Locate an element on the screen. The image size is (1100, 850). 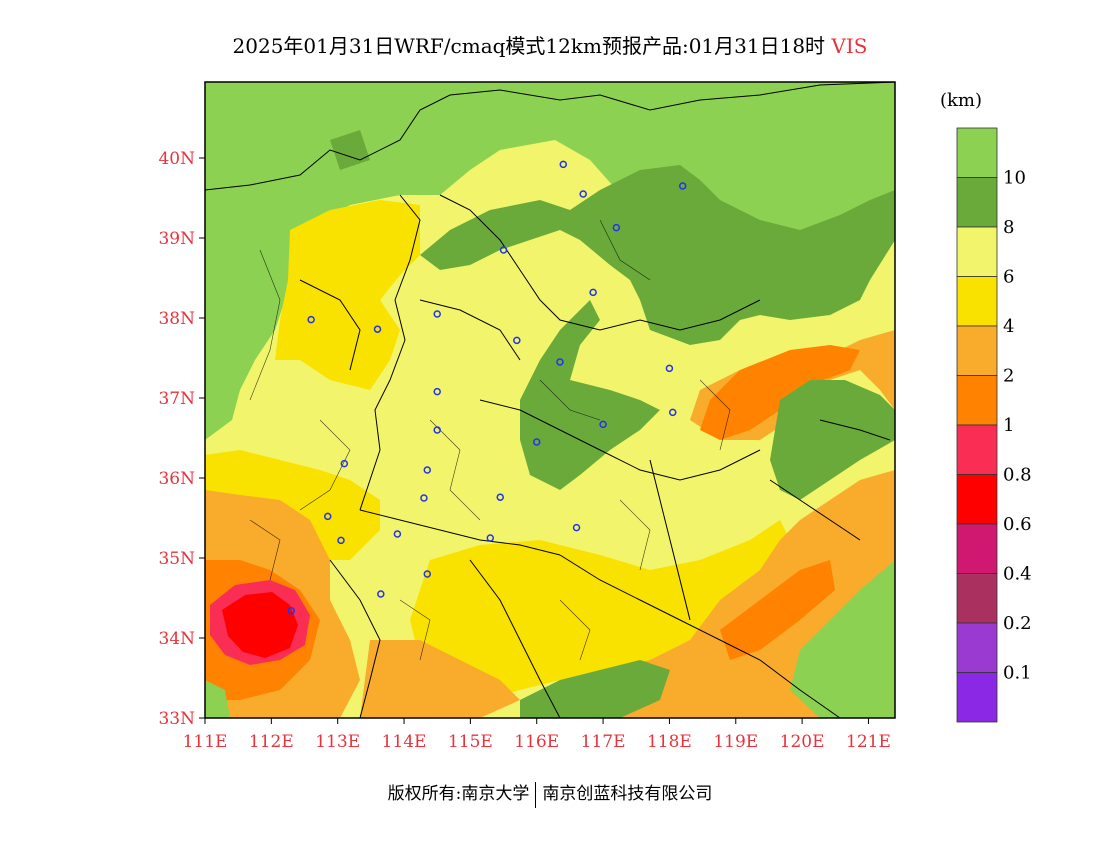
footer-right: 南京创蓝科技有限公司 is located at coordinates (627, 794).